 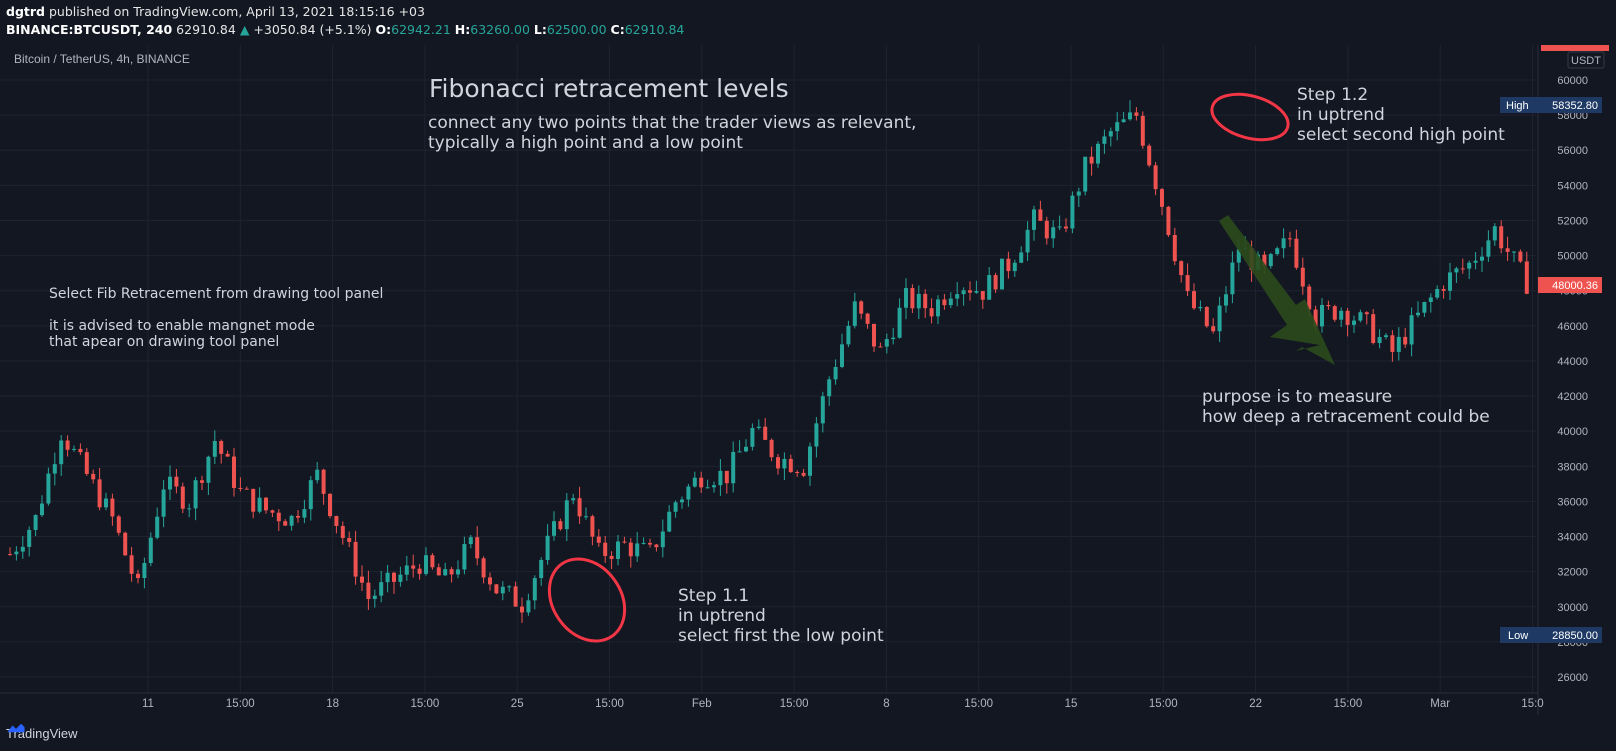 I want to click on annotation-left-2: it is advised to enable mangnet mode, so click(x=182, y=326).